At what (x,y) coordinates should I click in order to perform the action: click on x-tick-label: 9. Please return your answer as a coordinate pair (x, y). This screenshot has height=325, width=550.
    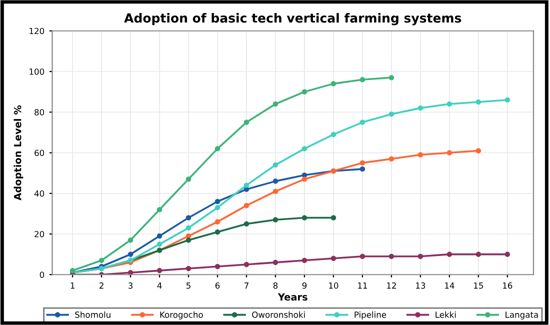
    Looking at the image, I should click on (304, 285).